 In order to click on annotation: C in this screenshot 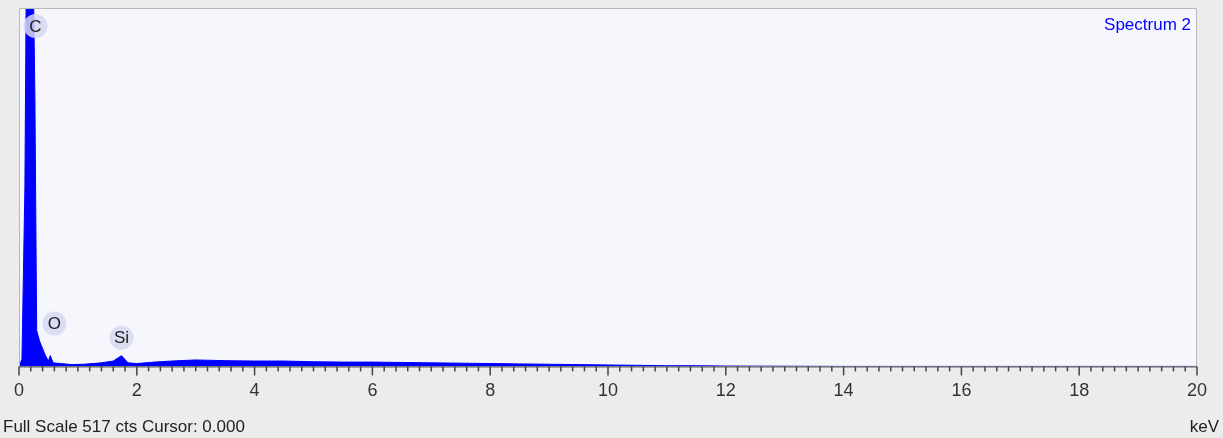, I will do `click(35, 26)`.